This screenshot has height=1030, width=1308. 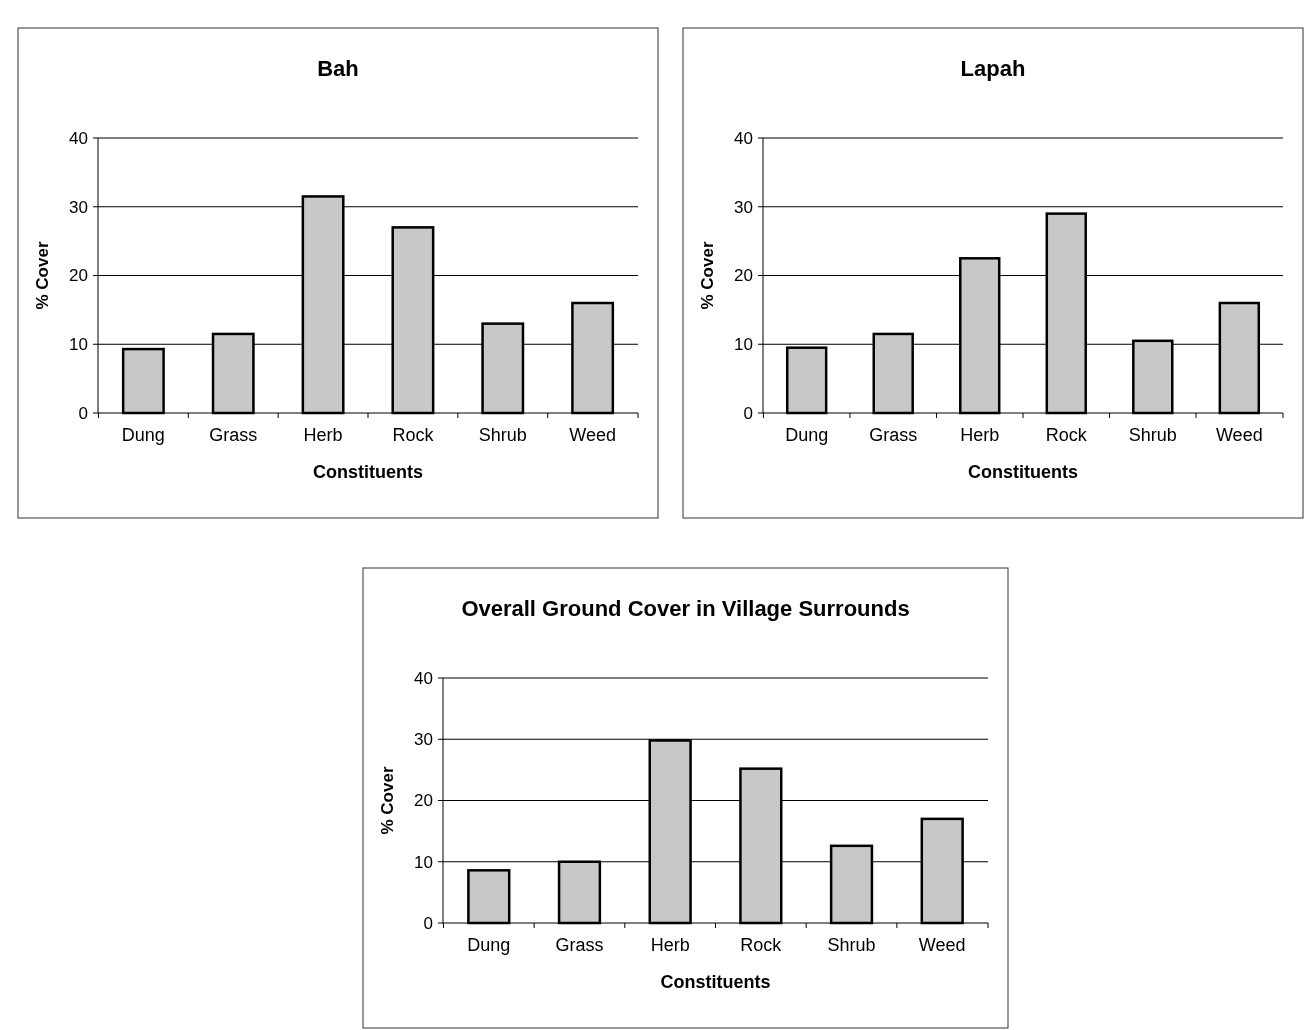 What do you see at coordinates (685, 608) in the screenshot?
I see `chart-title: Overall Ground Cover in Village Surrounds` at bounding box center [685, 608].